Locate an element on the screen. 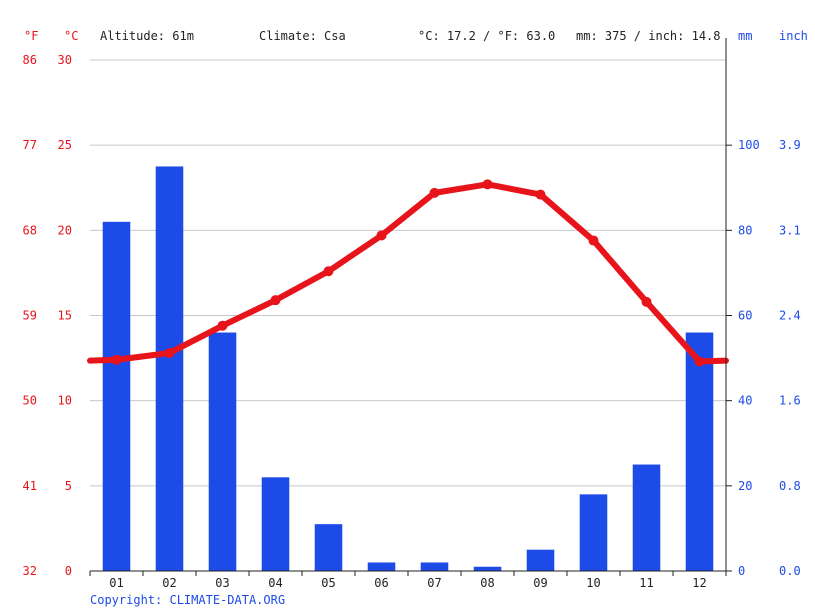  month-label: 07 is located at coordinates (434, 583).